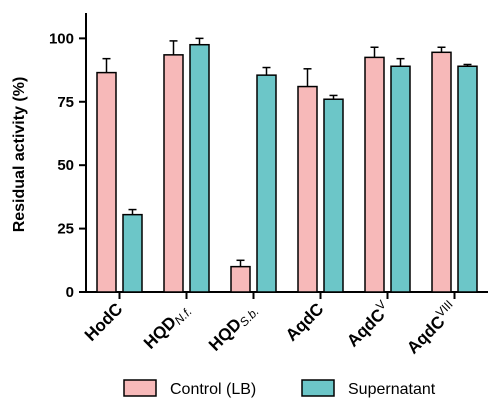 Image resolution: width=495 pixels, height=407 pixels. Describe the element at coordinates (65, 229) in the screenshot. I see `y-tick-label-1: 25` at that location.